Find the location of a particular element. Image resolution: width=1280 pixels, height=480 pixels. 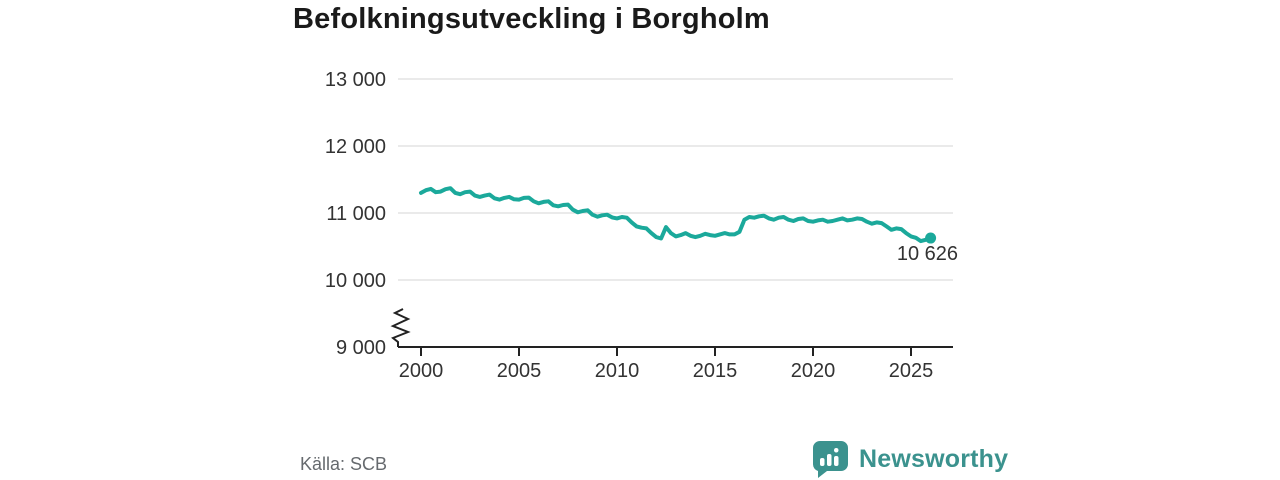

newsworthy-logo: Newsworthy is located at coordinates (910, 459).